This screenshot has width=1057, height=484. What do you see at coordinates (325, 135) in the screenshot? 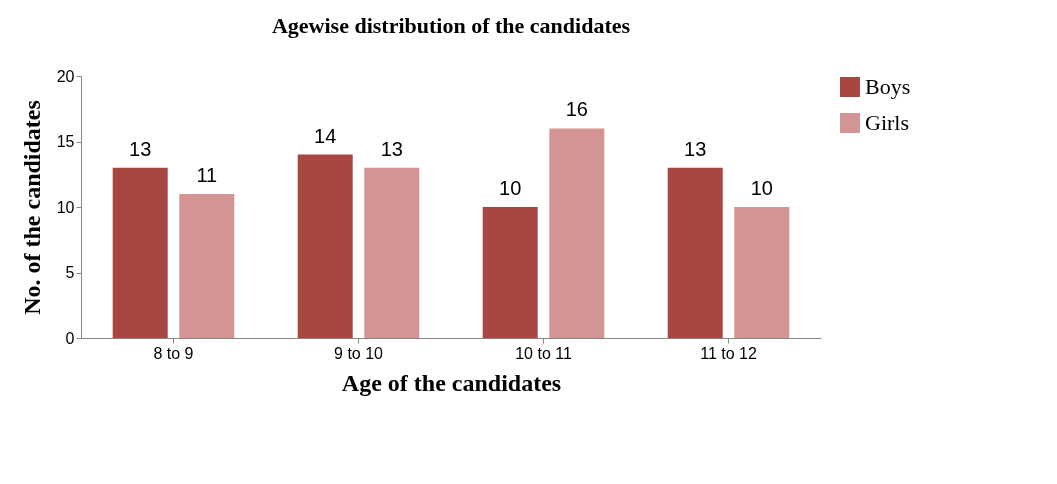
I see `data-label: 14` at bounding box center [325, 135].